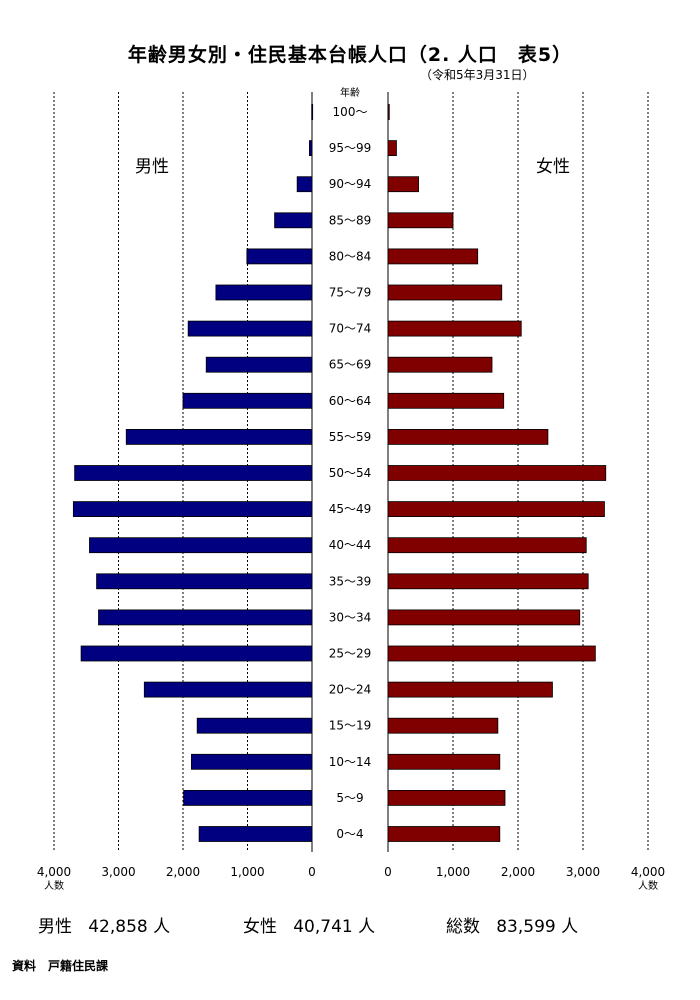 This screenshot has height=1000, width=700. I want to click on x-unit-right: 人数, so click(648, 885).